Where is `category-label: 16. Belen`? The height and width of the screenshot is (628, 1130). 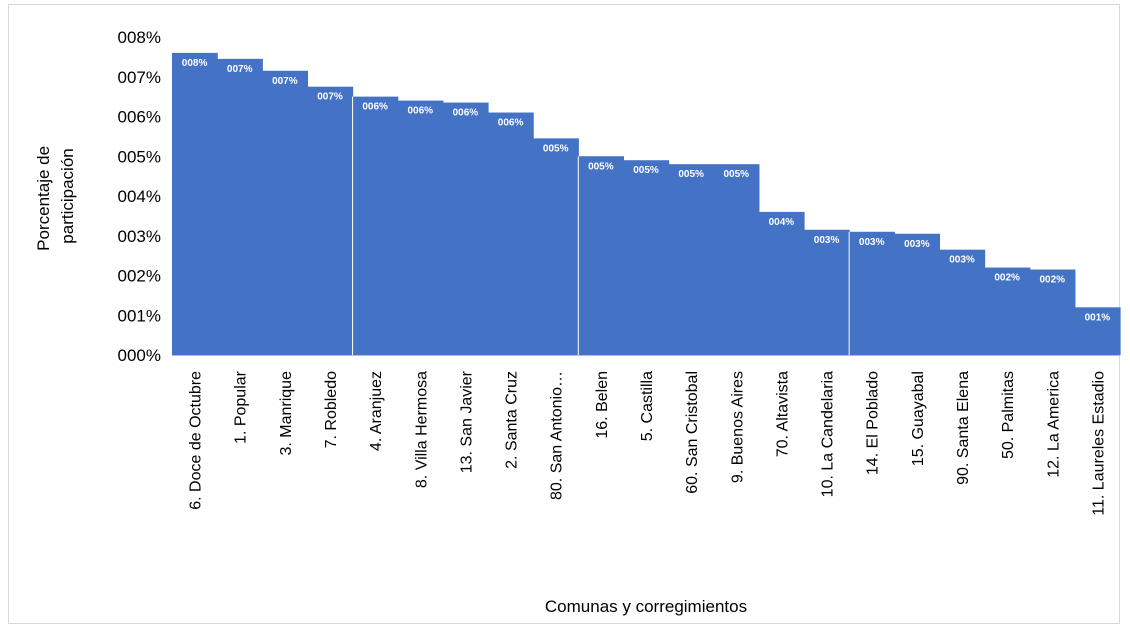 category-label: 16. Belen is located at coordinates (602, 405).